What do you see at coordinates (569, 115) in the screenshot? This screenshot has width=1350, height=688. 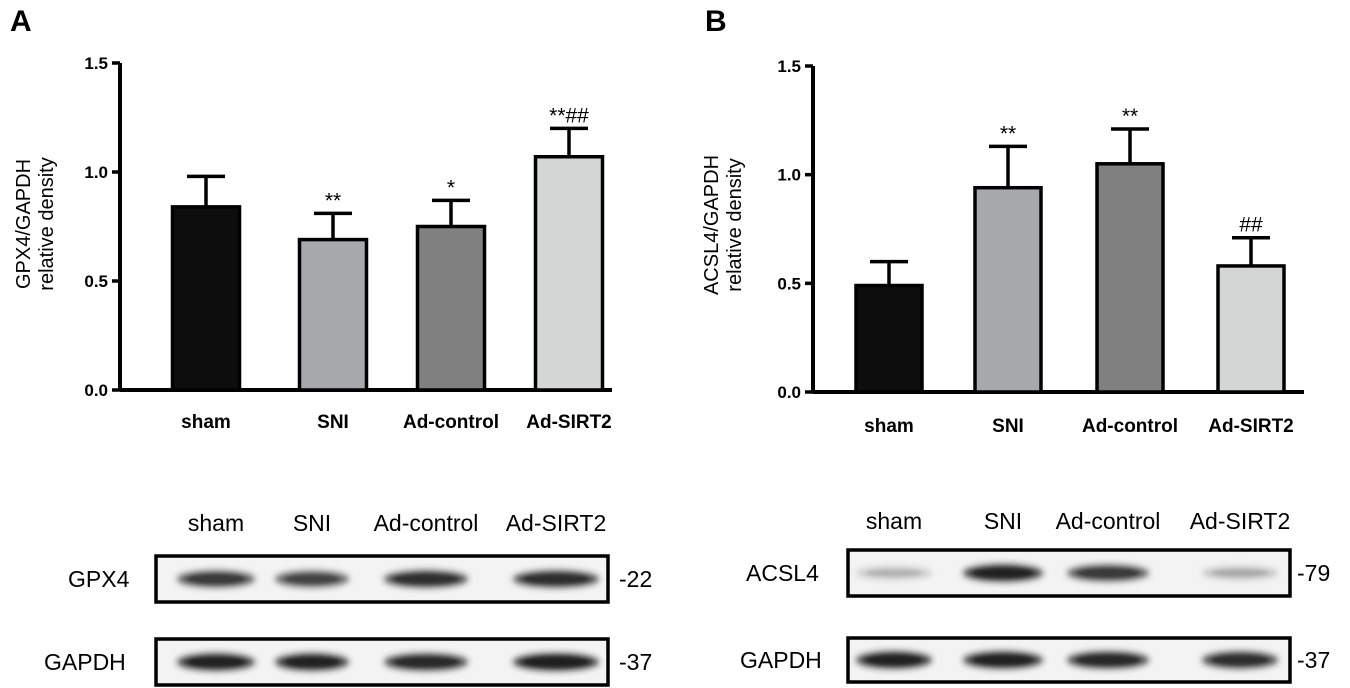 I see `significance-marker: **##` at bounding box center [569, 115].